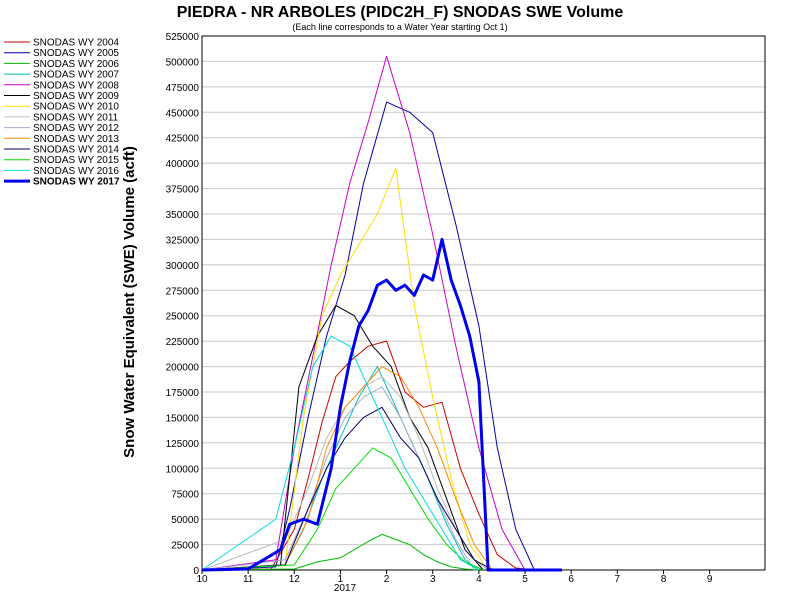  What do you see at coordinates (183, 291) in the screenshot?
I see `y-tick-label: 275000` at bounding box center [183, 291].